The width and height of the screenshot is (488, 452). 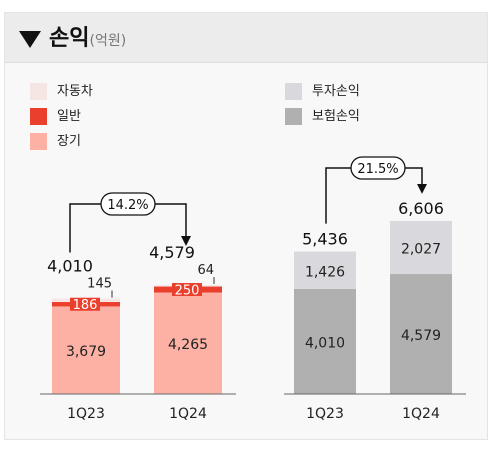 What do you see at coordinates (421, 414) in the screenshot?
I see `category-label-right-1: 1Q24` at bounding box center [421, 414].